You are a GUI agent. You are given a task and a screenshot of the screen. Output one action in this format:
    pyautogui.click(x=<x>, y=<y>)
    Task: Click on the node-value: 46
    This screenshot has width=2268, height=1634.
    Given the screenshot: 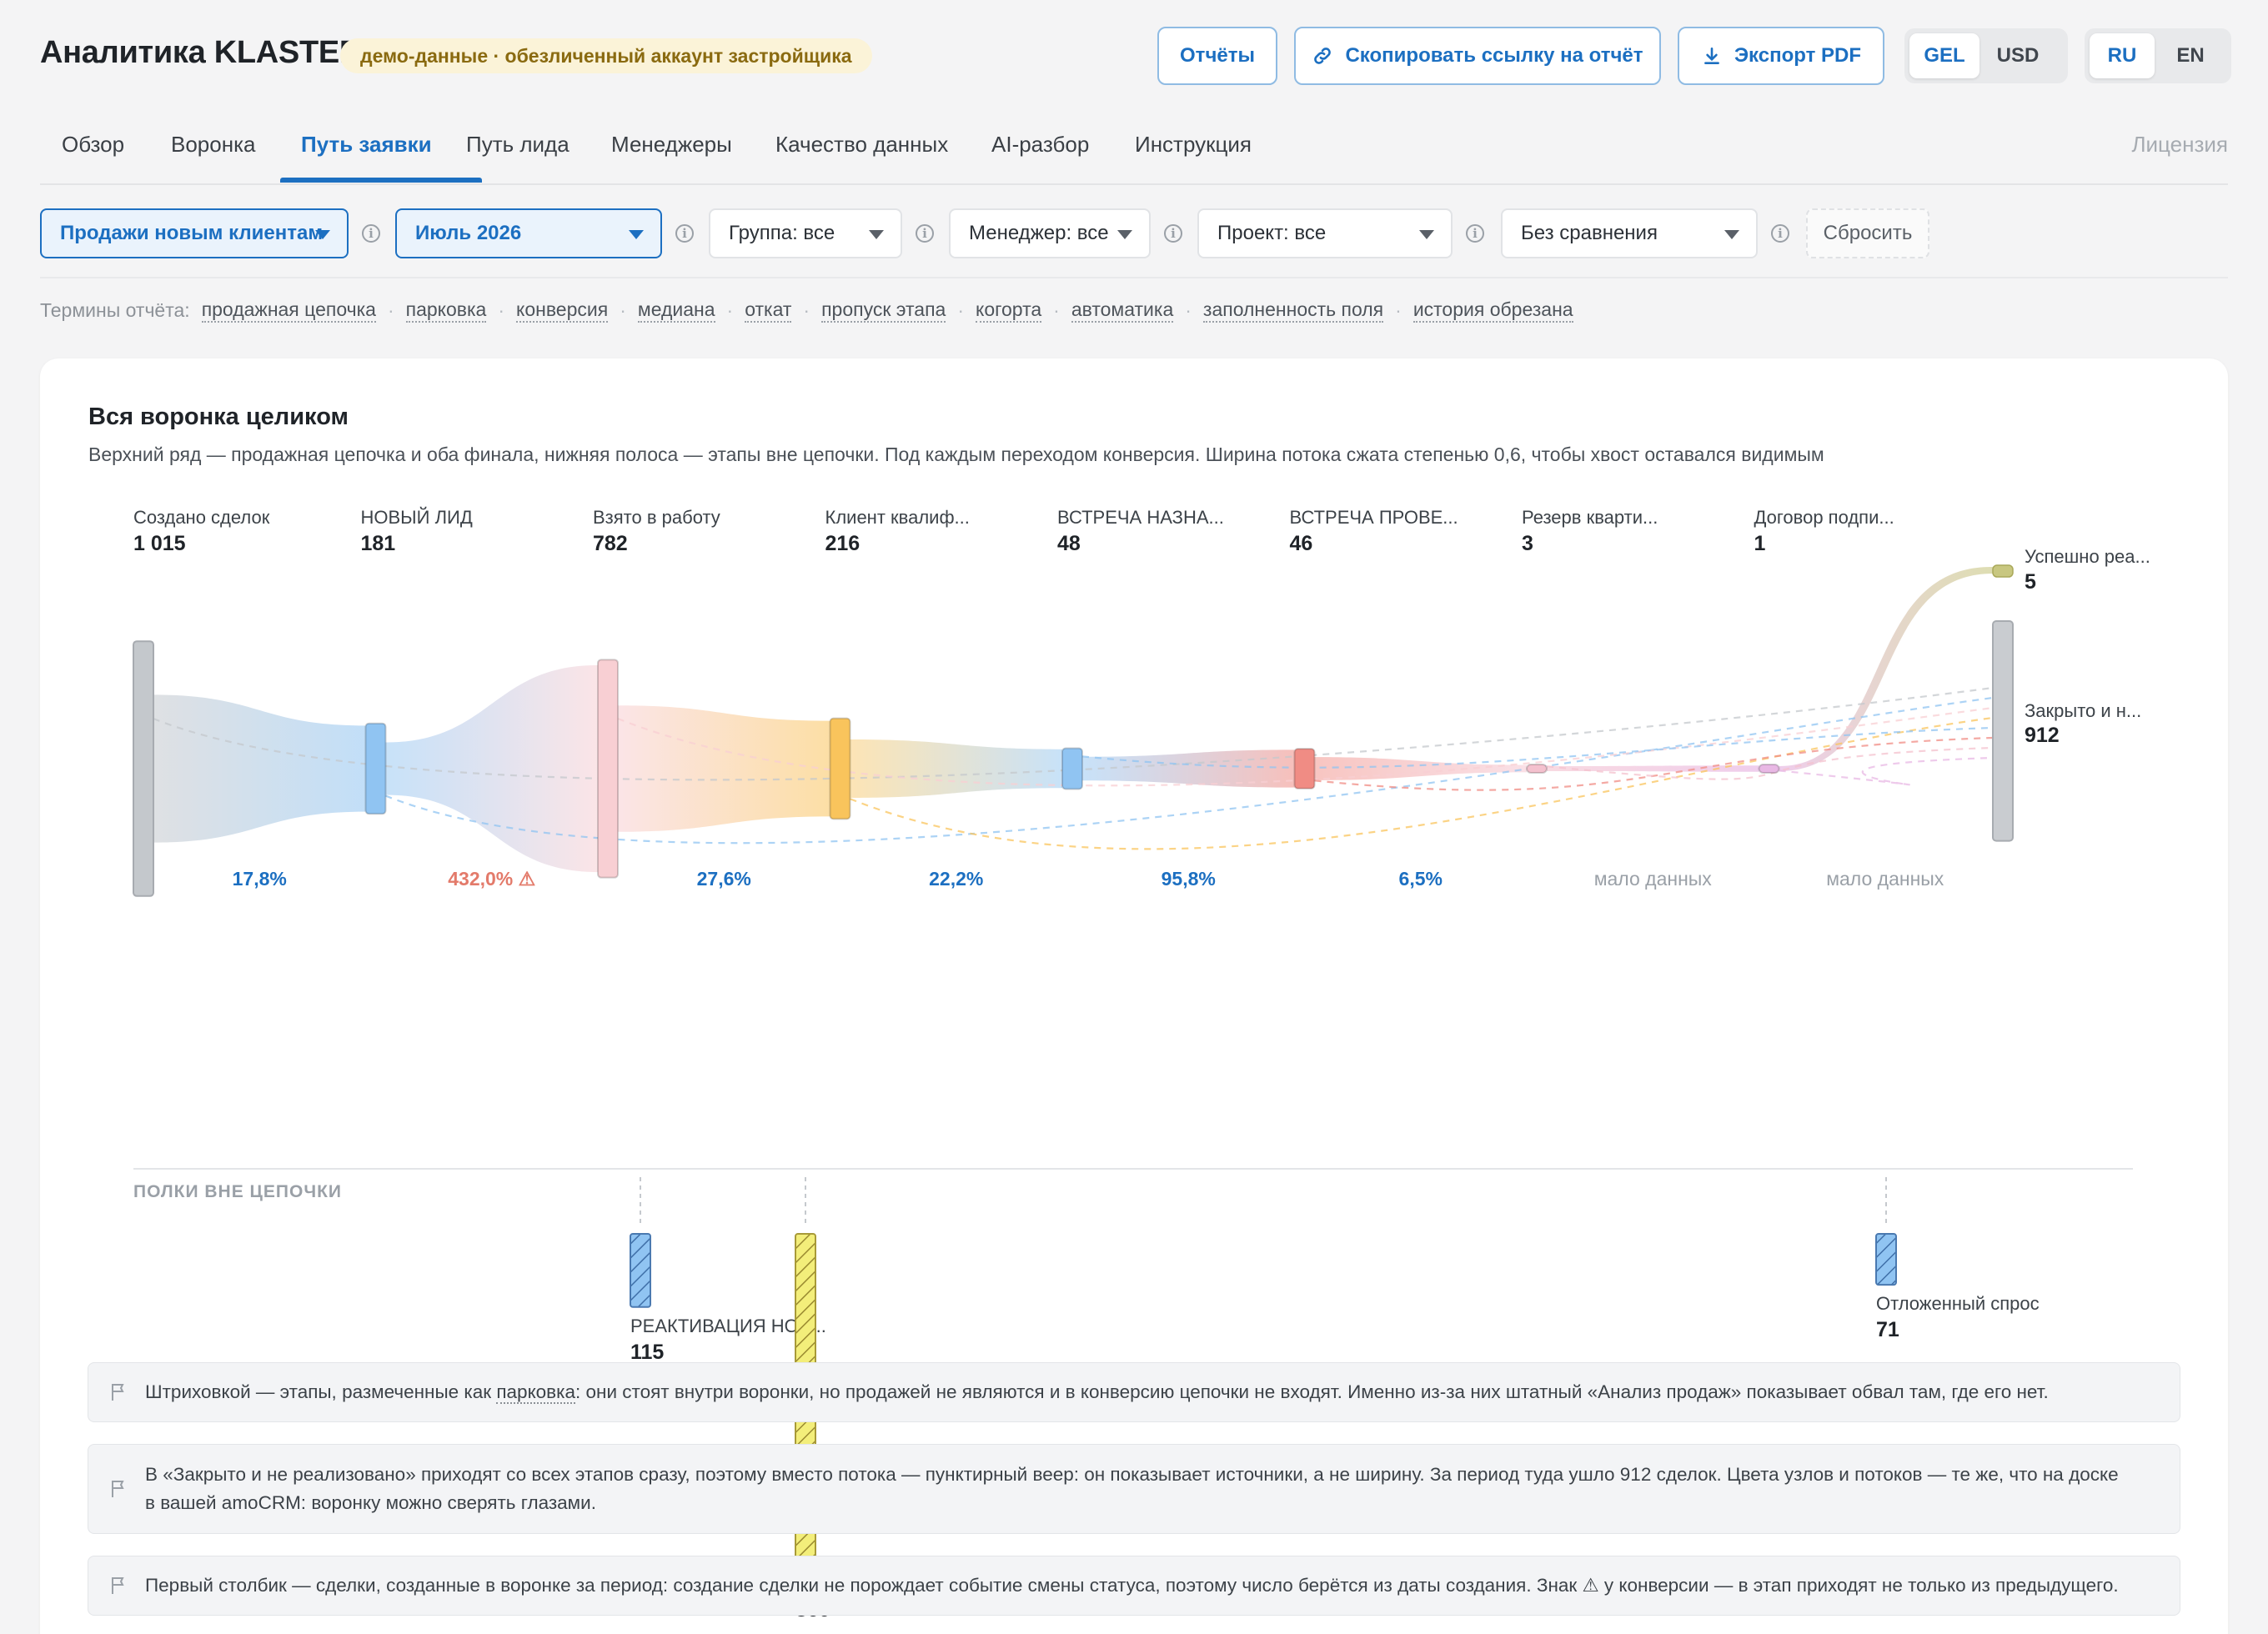 What is the action you would take?
    pyautogui.click(x=1301, y=543)
    